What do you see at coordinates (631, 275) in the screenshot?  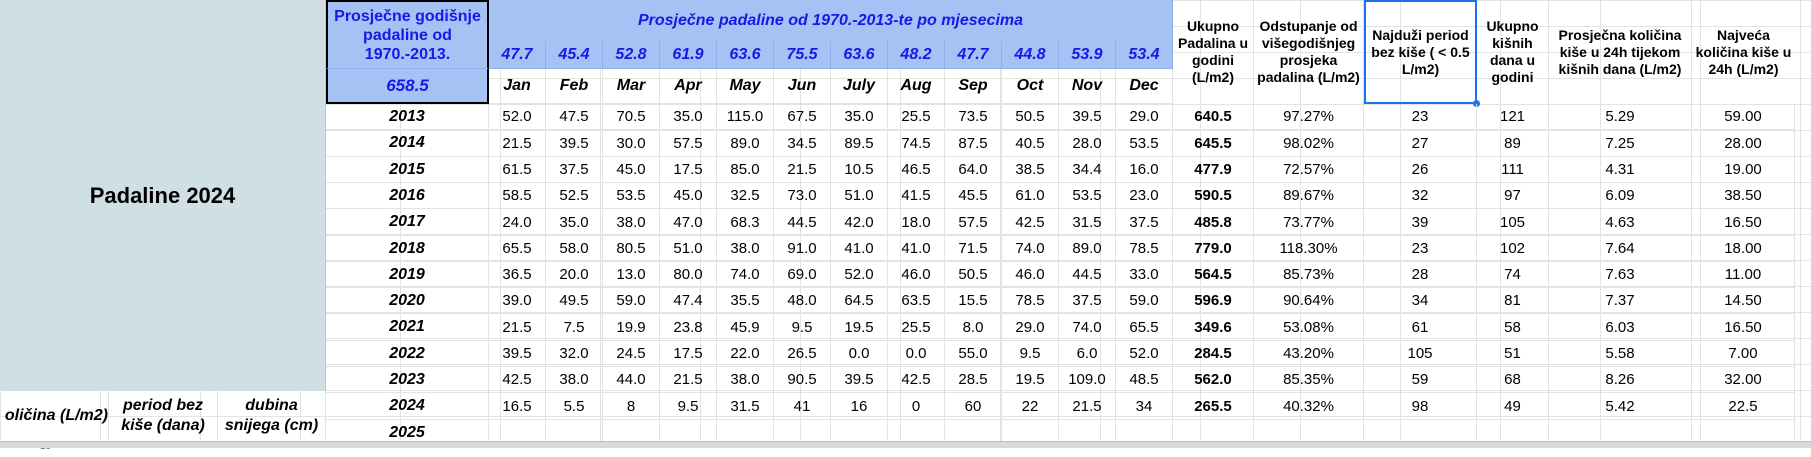 I see `month-value: 13.0` at bounding box center [631, 275].